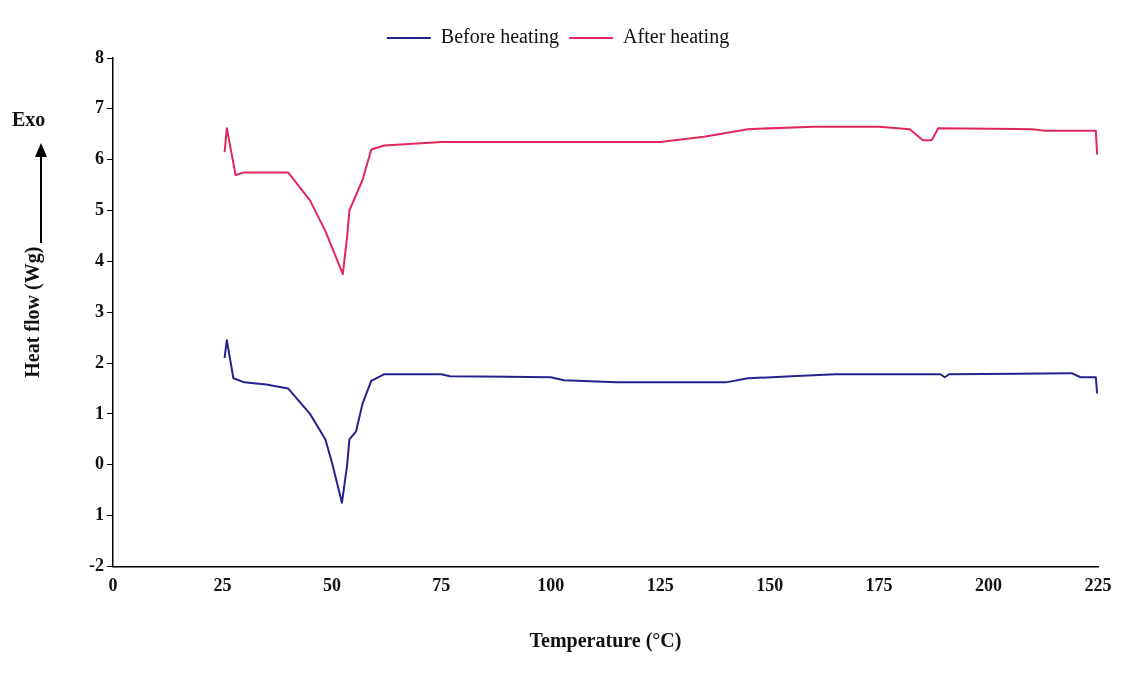  I want to click on y-tick-label: 5, so click(99, 209).